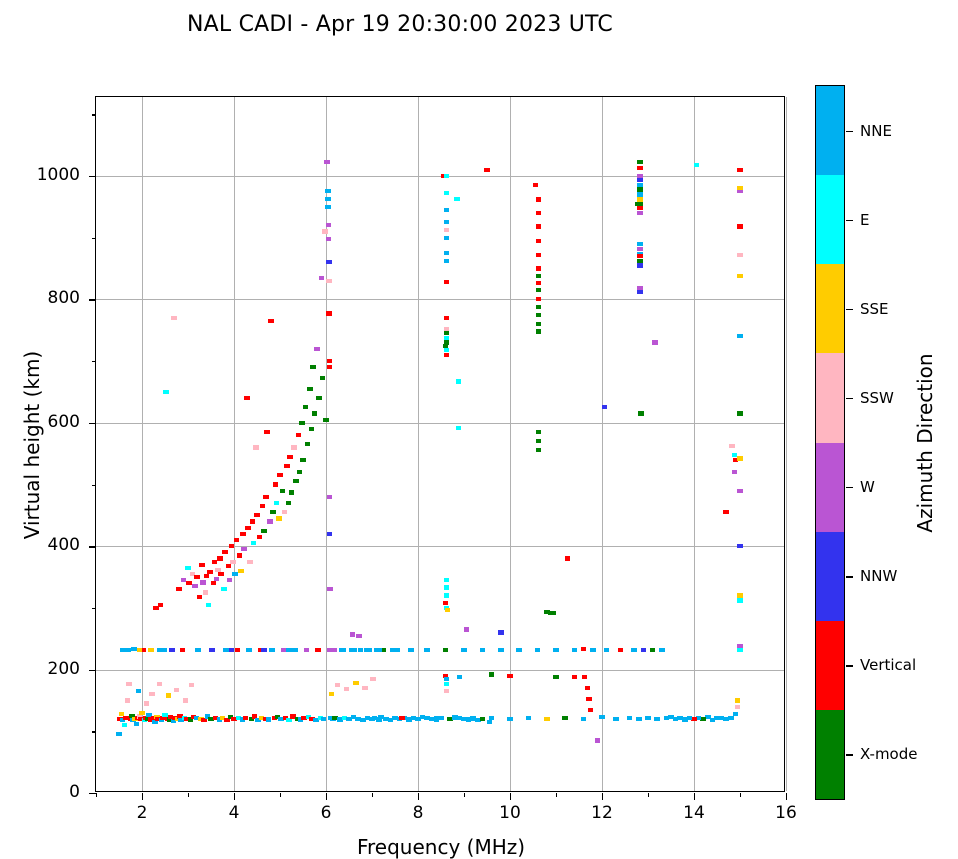  What do you see at coordinates (63, 545) in the screenshot?
I see `y-tick-label: 400` at bounding box center [63, 545].